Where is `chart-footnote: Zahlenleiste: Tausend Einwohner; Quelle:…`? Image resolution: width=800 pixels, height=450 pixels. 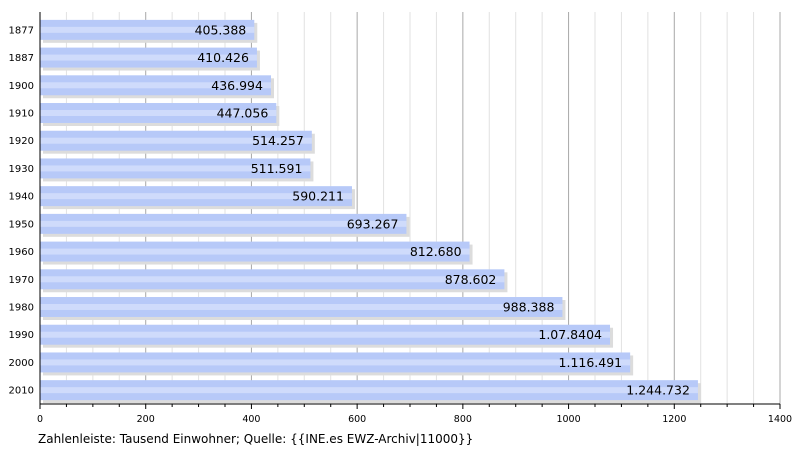
chart-footnote: Zahlenleiste: Tausend Einwohner; Quelle:… is located at coordinates (256, 439).